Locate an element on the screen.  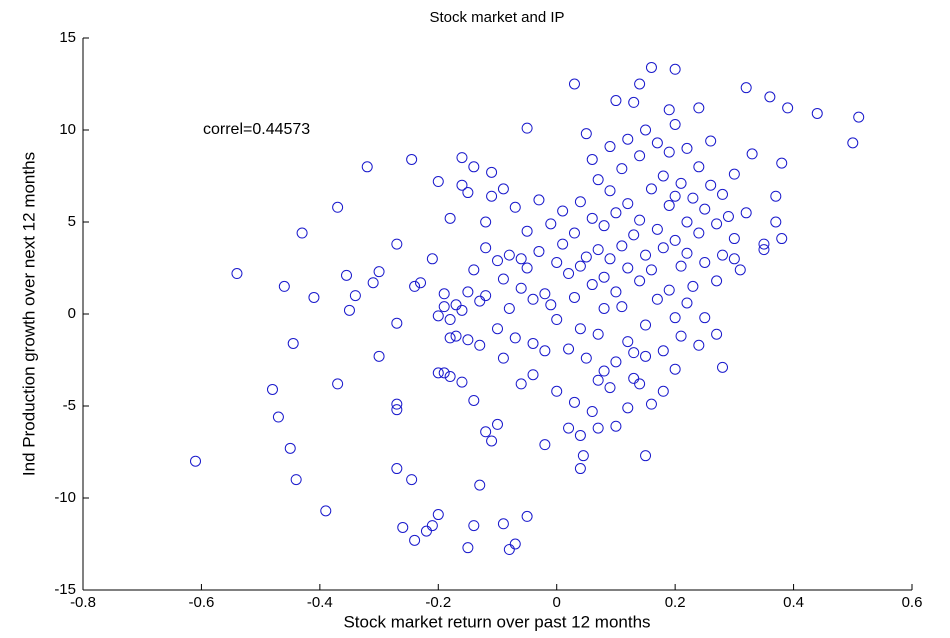
y-tick-label: -15 is located at coordinates (65, 589).